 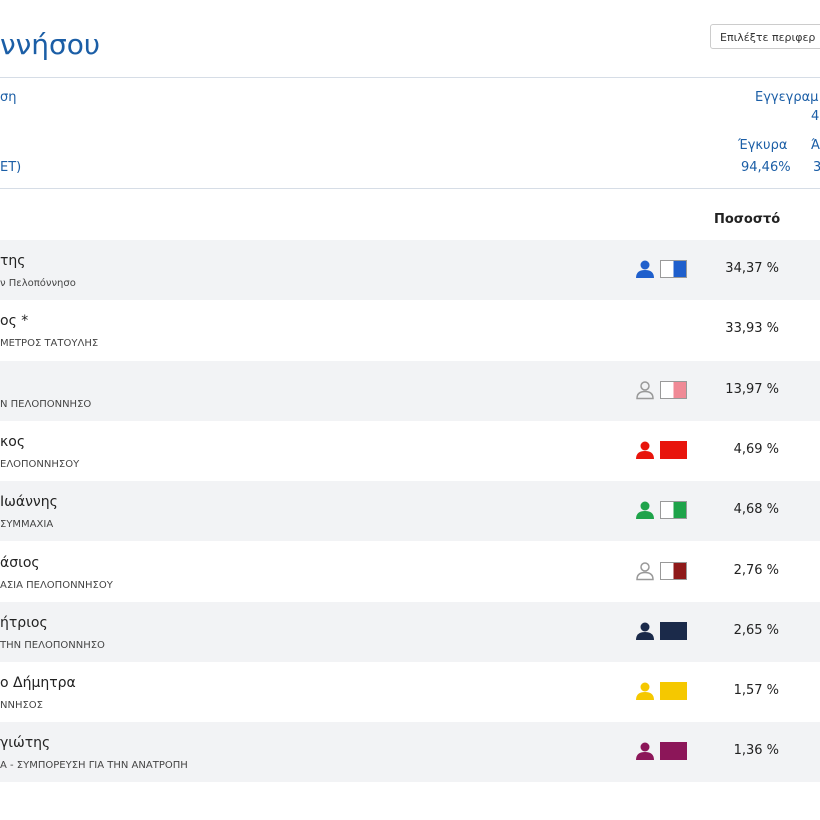 What do you see at coordinates (765, 36) in the screenshot?
I see `region-select: Επιλέξτε περιφερ` at bounding box center [765, 36].